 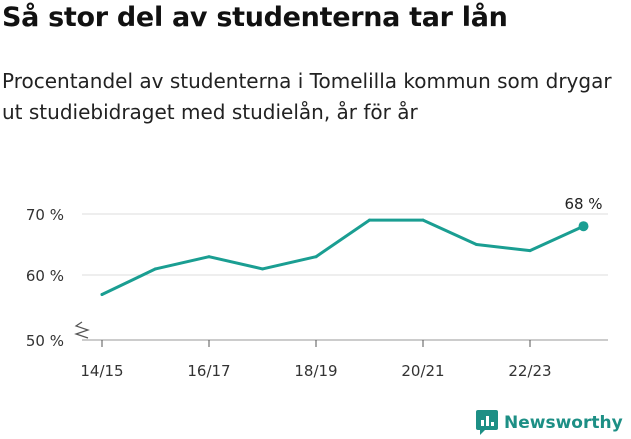 I want to click on axis-layer, so click(x=341, y=334).